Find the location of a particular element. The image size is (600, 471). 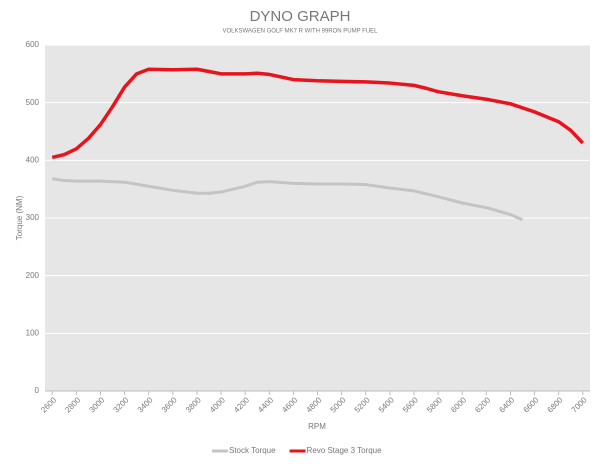

x-tick-label: 4200 is located at coordinates (241, 404).